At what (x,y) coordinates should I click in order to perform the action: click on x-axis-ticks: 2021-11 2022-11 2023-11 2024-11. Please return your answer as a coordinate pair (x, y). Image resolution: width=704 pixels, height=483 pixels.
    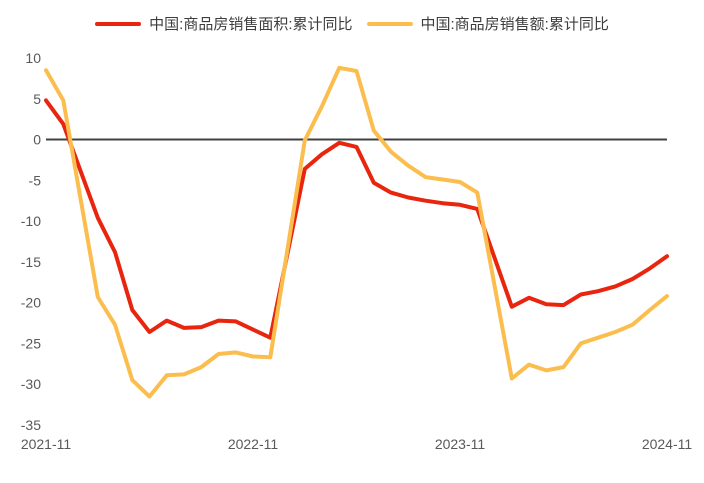
    Looking at the image, I should click on (357, 444).